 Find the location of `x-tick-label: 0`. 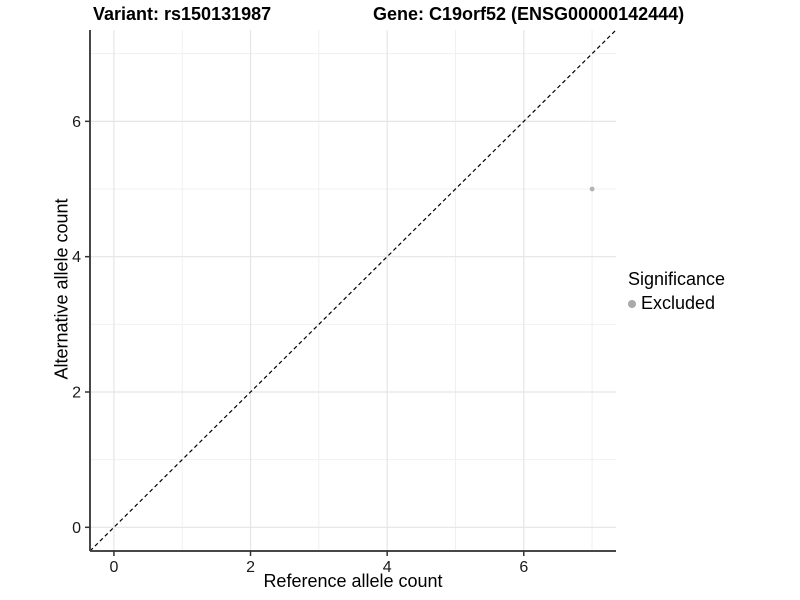

x-tick-label: 0 is located at coordinates (113, 567).